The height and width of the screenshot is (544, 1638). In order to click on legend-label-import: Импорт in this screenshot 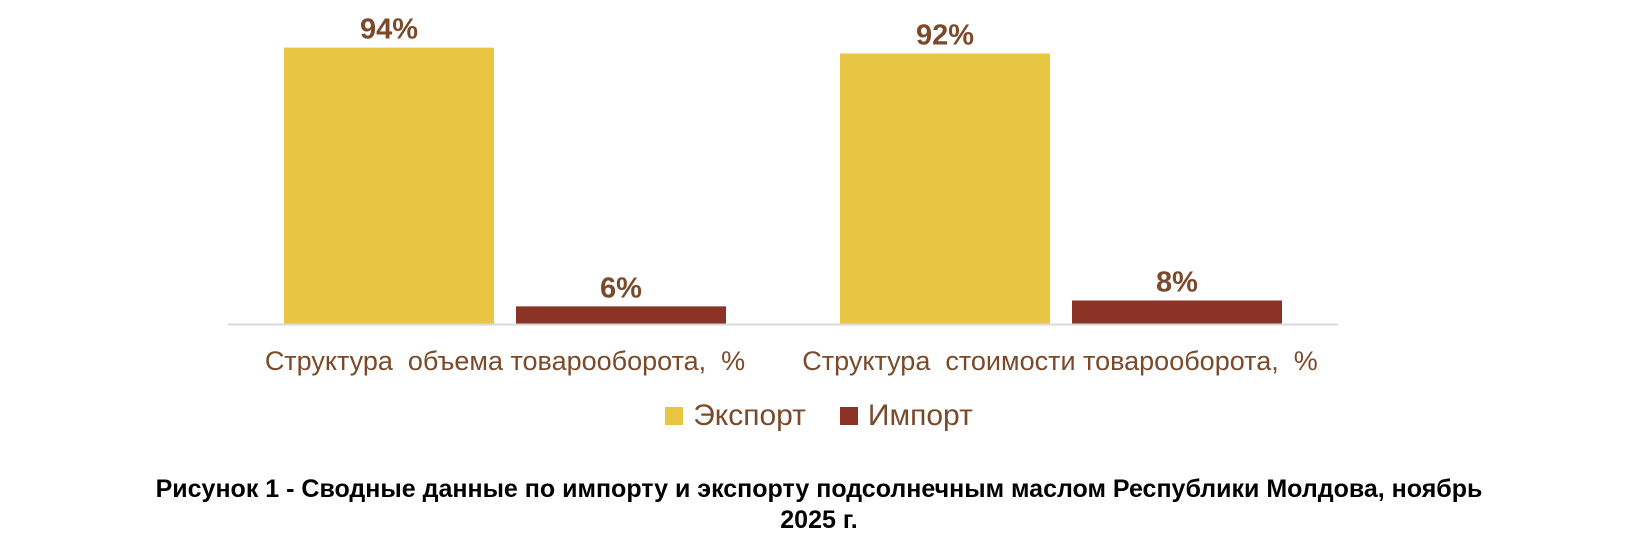, I will do `click(920, 415)`.